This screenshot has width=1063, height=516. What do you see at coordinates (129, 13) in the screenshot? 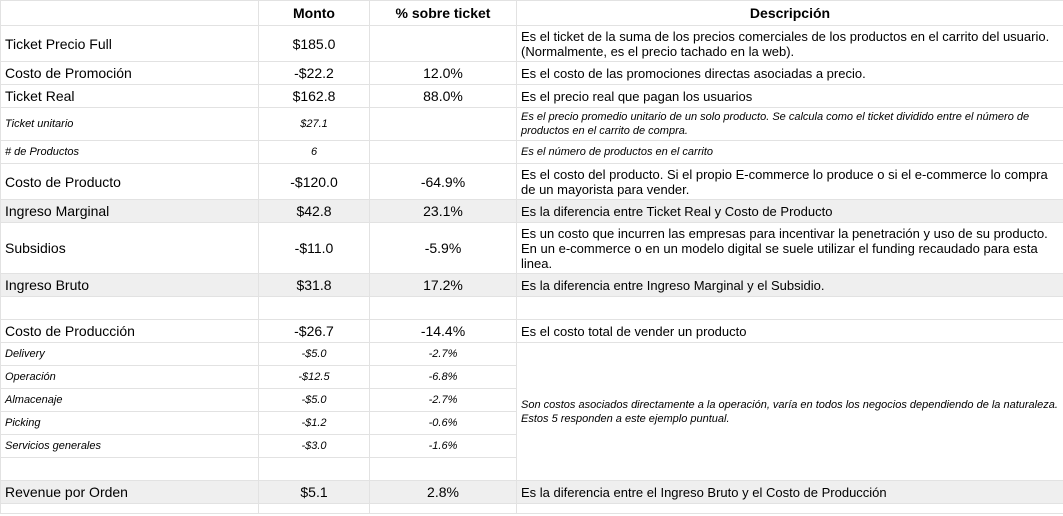
I see `header-cell-label` at bounding box center [129, 13].